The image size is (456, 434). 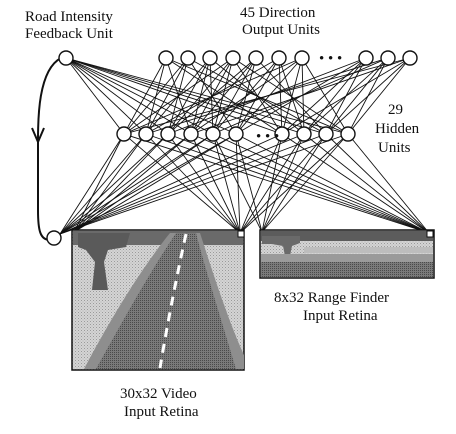 I want to click on feedback-input-node, so click(x=54, y=238).